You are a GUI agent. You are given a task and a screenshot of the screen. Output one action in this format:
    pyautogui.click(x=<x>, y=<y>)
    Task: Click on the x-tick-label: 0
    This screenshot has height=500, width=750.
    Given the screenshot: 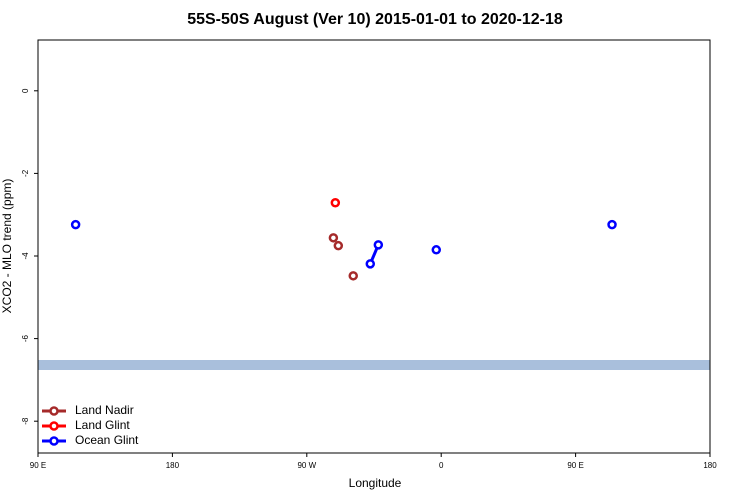 What is the action you would take?
    pyautogui.click(x=441, y=465)
    